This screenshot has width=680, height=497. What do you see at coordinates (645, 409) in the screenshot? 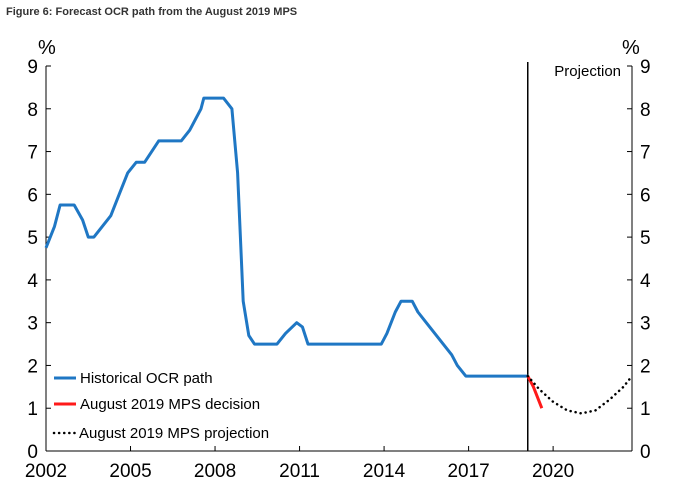
I see `y-tick-label-right: 1` at bounding box center [645, 409].